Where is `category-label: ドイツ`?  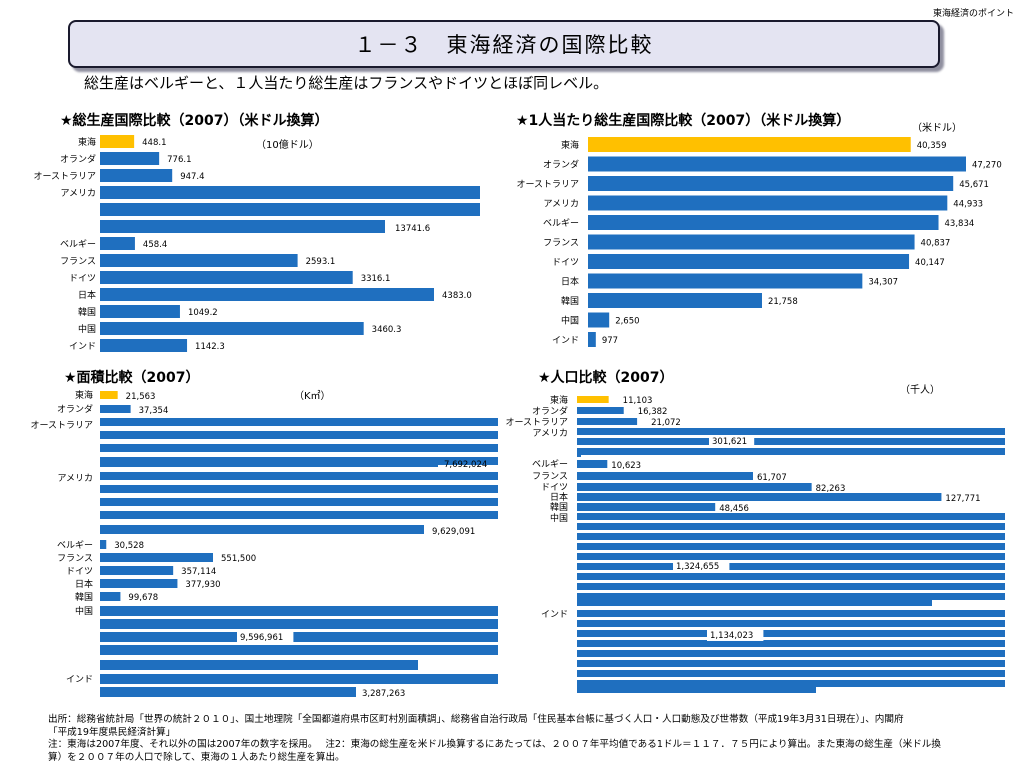
category-label: ドイツ is located at coordinates (554, 488).